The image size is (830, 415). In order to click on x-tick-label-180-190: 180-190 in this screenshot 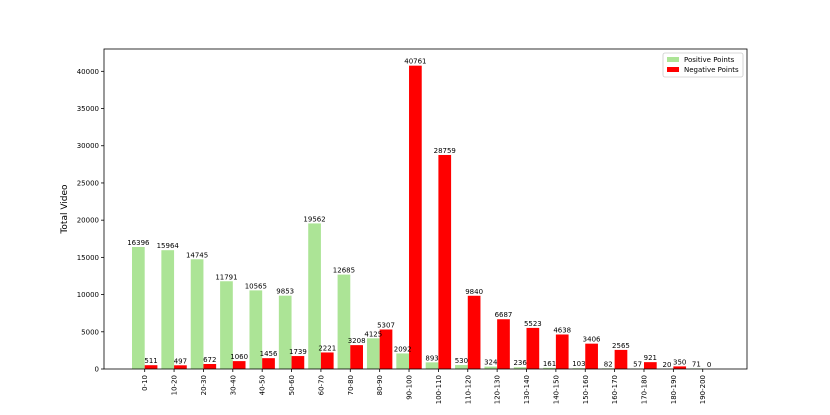, I will do `click(674, 389)`.